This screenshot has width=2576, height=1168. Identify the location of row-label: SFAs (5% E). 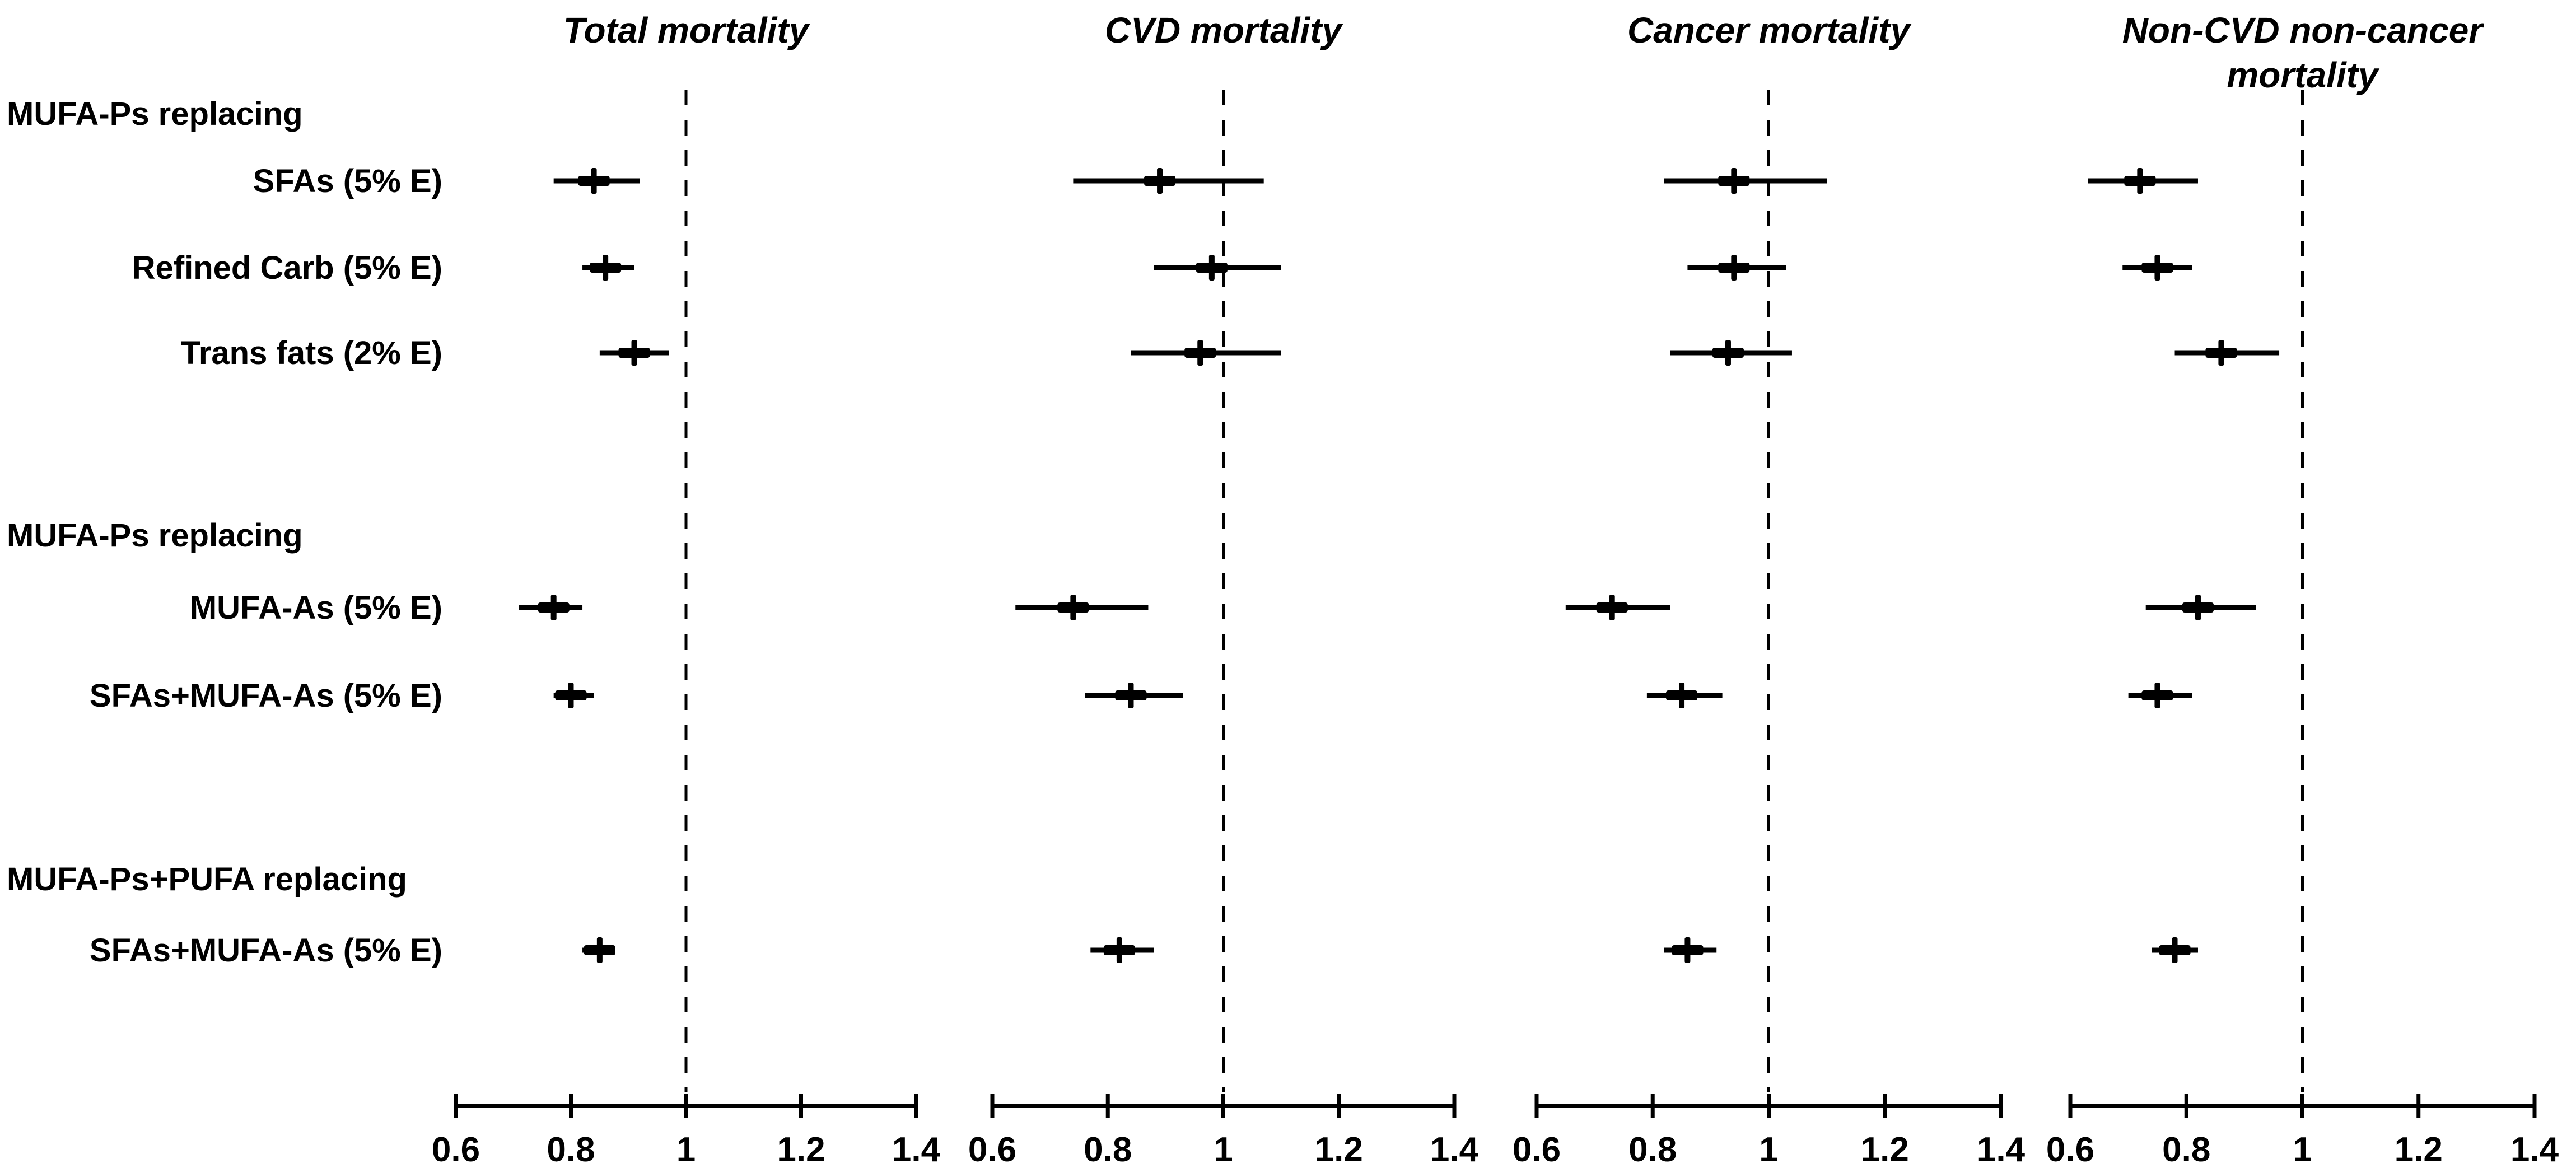
(348, 181).